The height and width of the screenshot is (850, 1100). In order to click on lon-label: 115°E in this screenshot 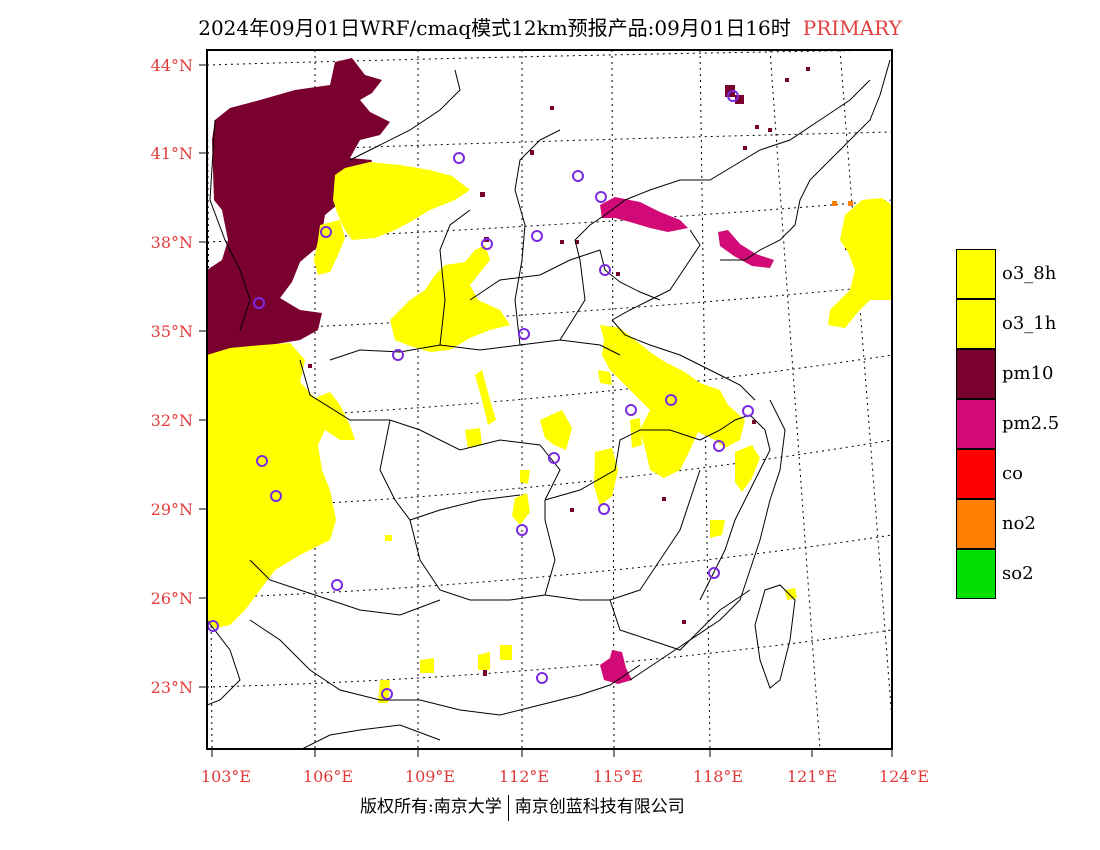, I will do `click(618, 776)`.